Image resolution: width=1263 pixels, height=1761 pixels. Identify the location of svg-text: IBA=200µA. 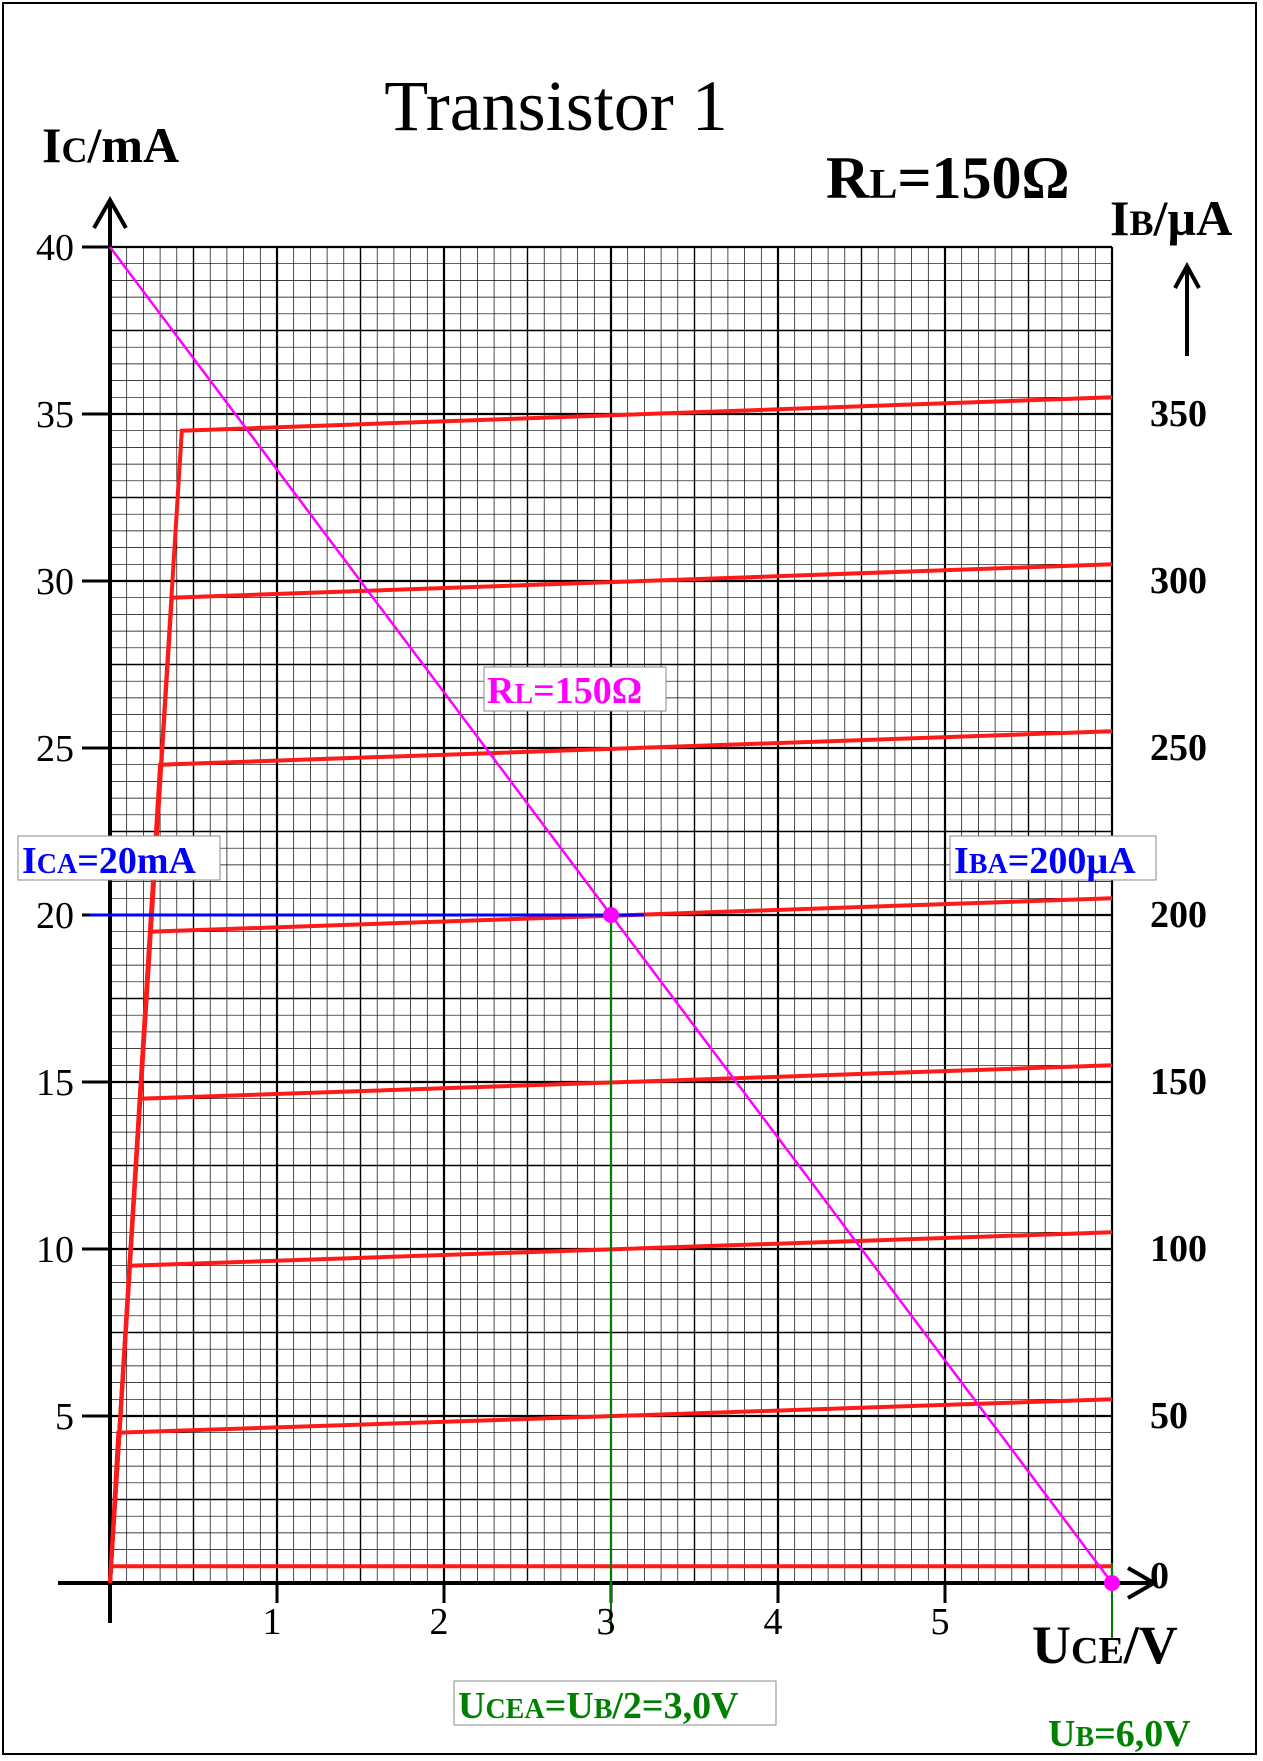
(1045, 861).